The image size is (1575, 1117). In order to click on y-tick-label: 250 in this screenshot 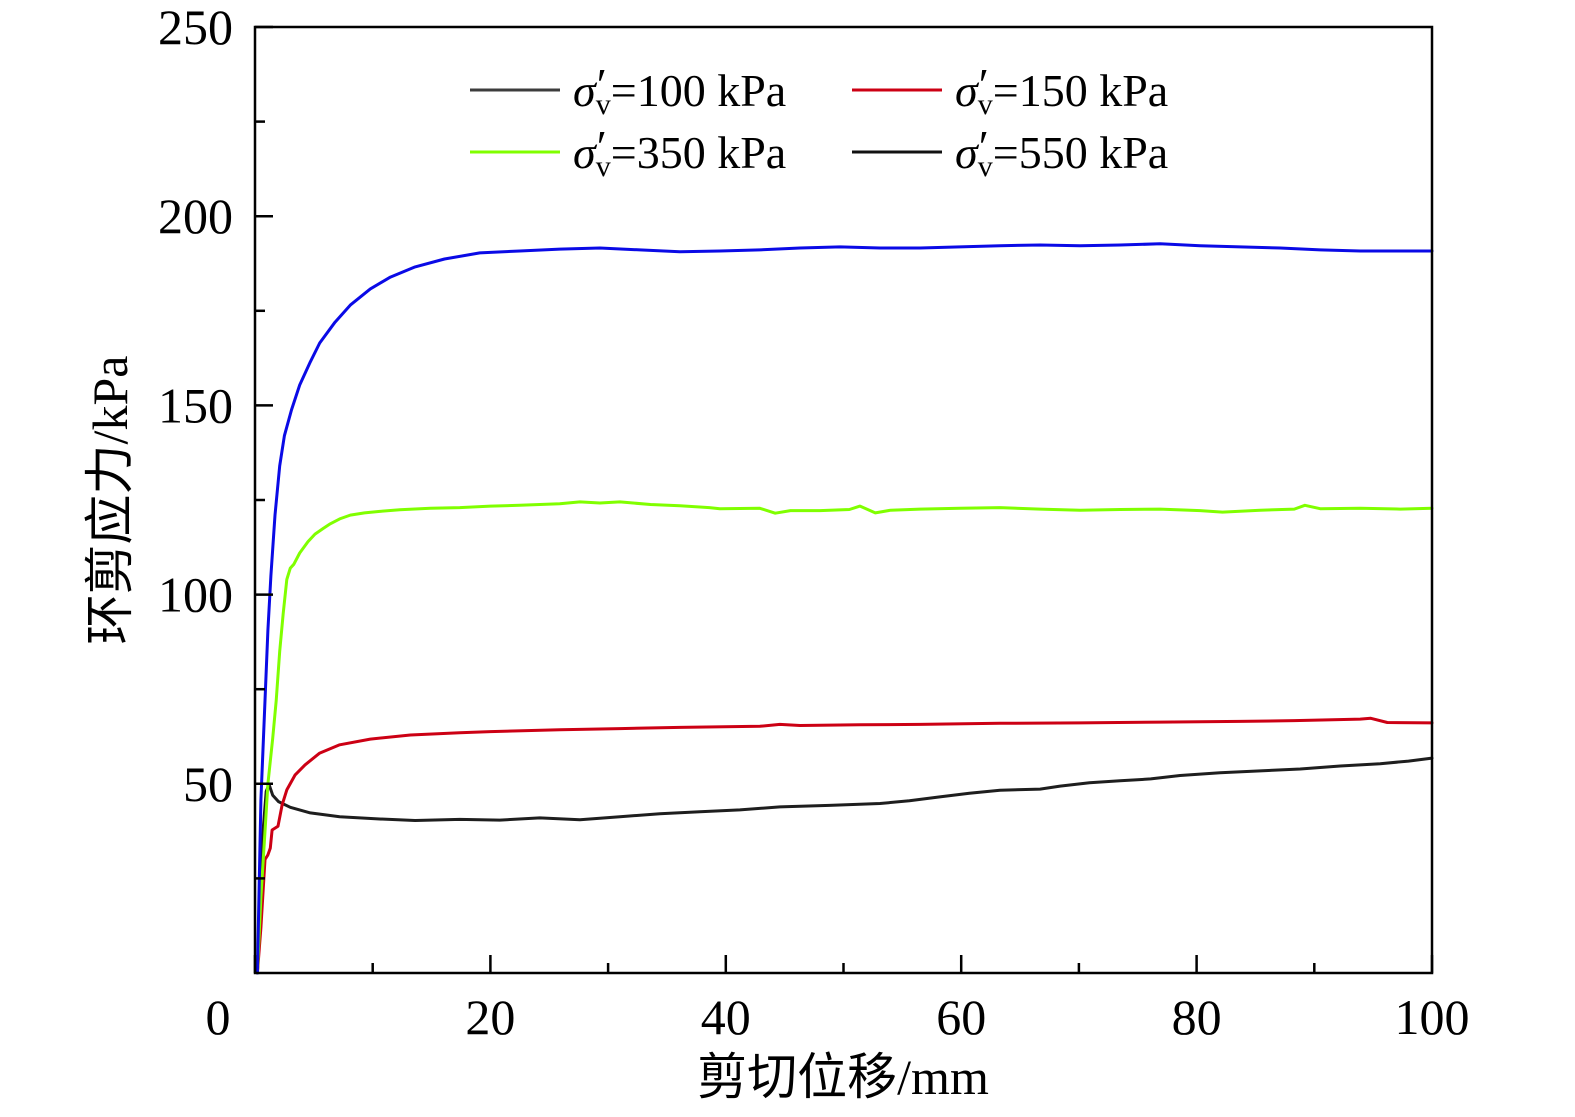, I will do `click(195, 27)`.